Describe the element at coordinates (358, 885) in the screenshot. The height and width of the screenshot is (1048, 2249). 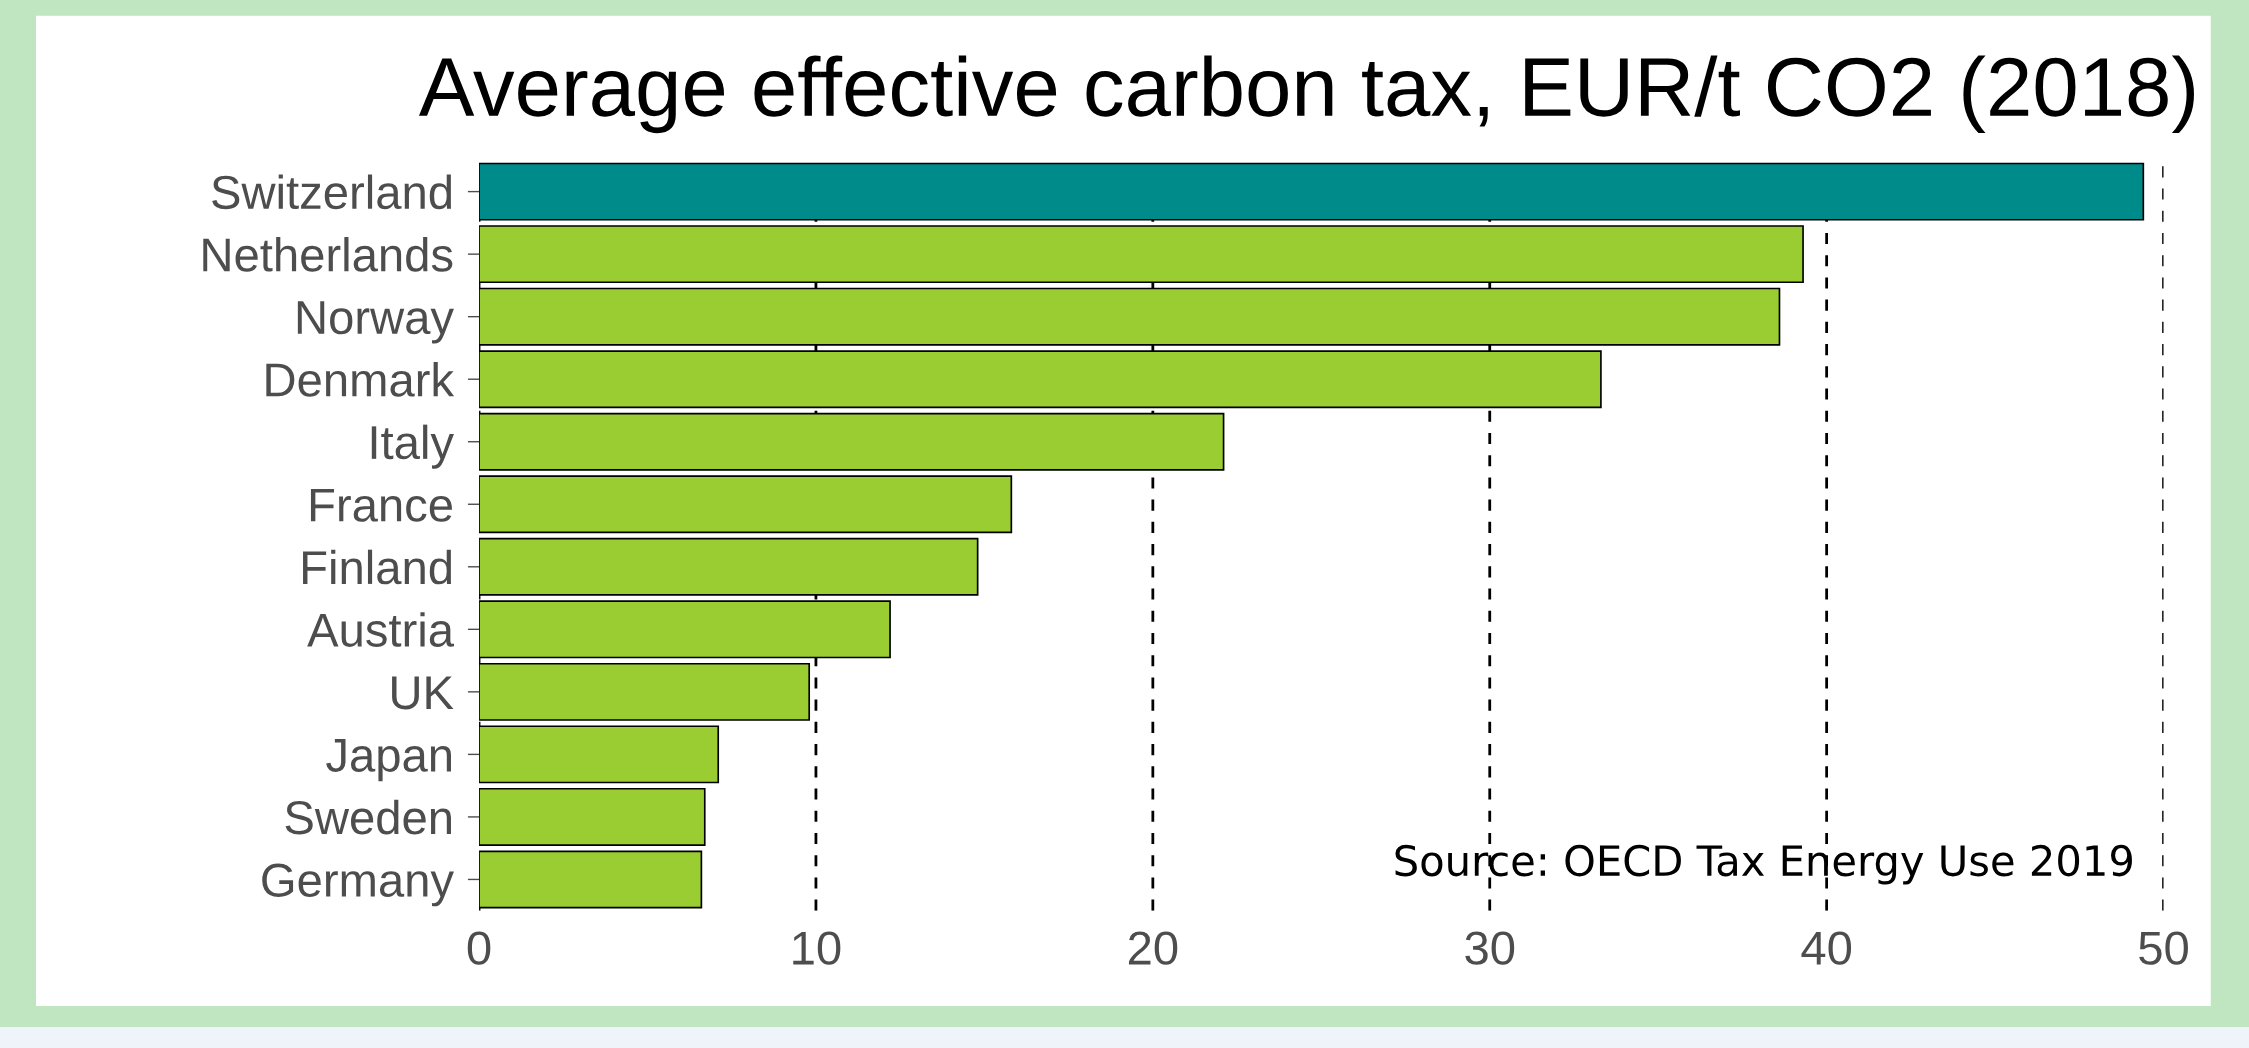
I see `y-tick-label: Germany` at that location.